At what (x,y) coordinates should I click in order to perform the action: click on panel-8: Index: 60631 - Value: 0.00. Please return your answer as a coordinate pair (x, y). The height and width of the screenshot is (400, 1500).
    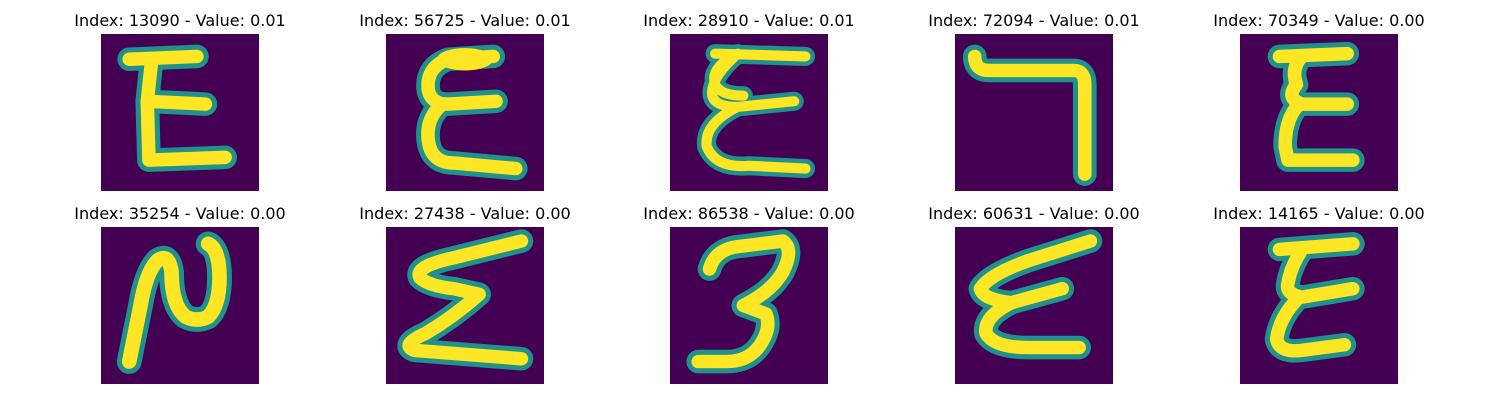
    Looking at the image, I should click on (1034, 296).